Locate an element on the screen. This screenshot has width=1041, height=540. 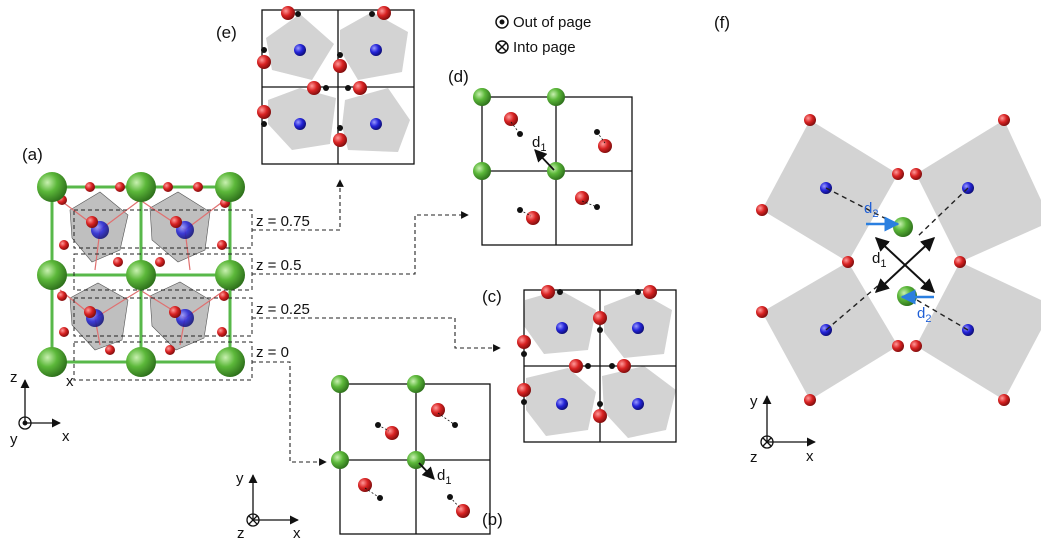
panel-f-label: (f) is located at coordinates (722, 22).